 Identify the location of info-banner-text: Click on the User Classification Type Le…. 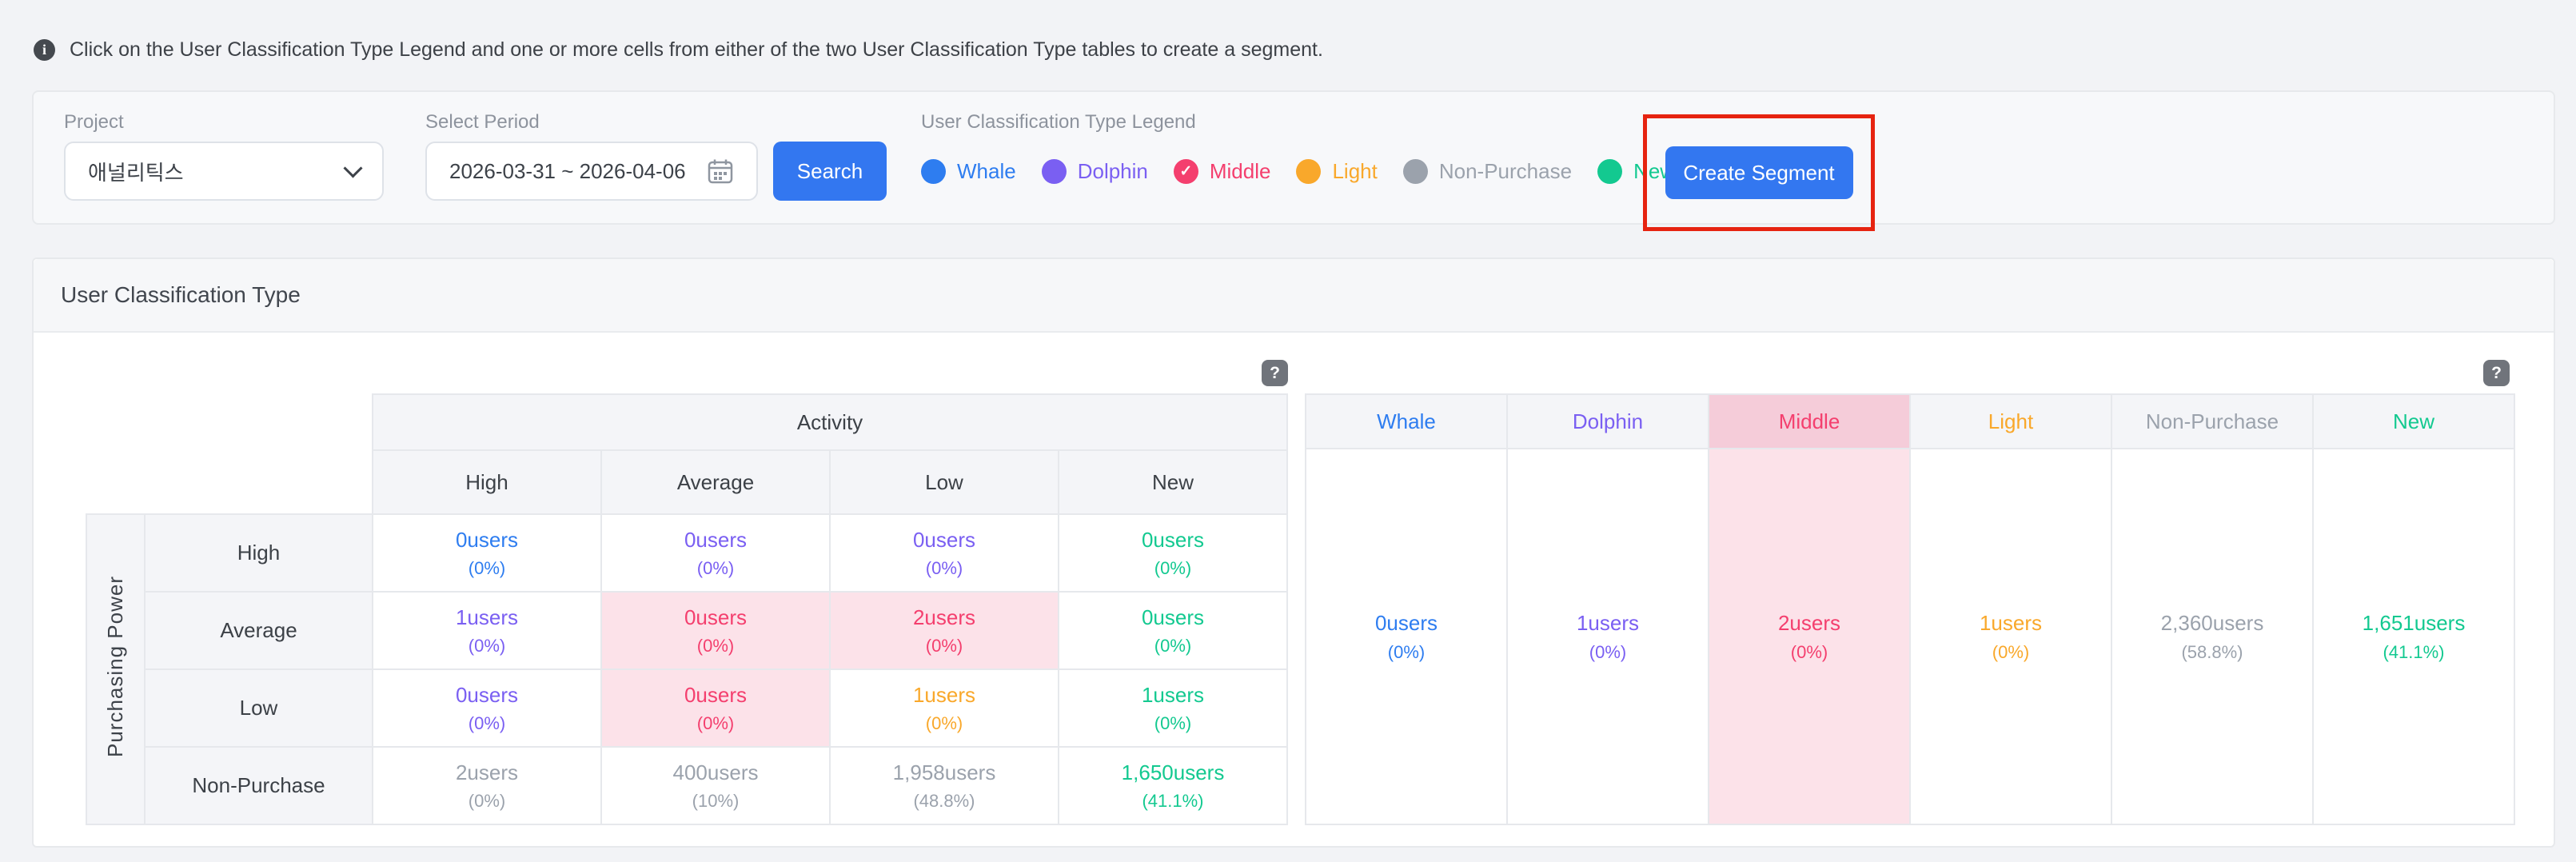
(697, 49).